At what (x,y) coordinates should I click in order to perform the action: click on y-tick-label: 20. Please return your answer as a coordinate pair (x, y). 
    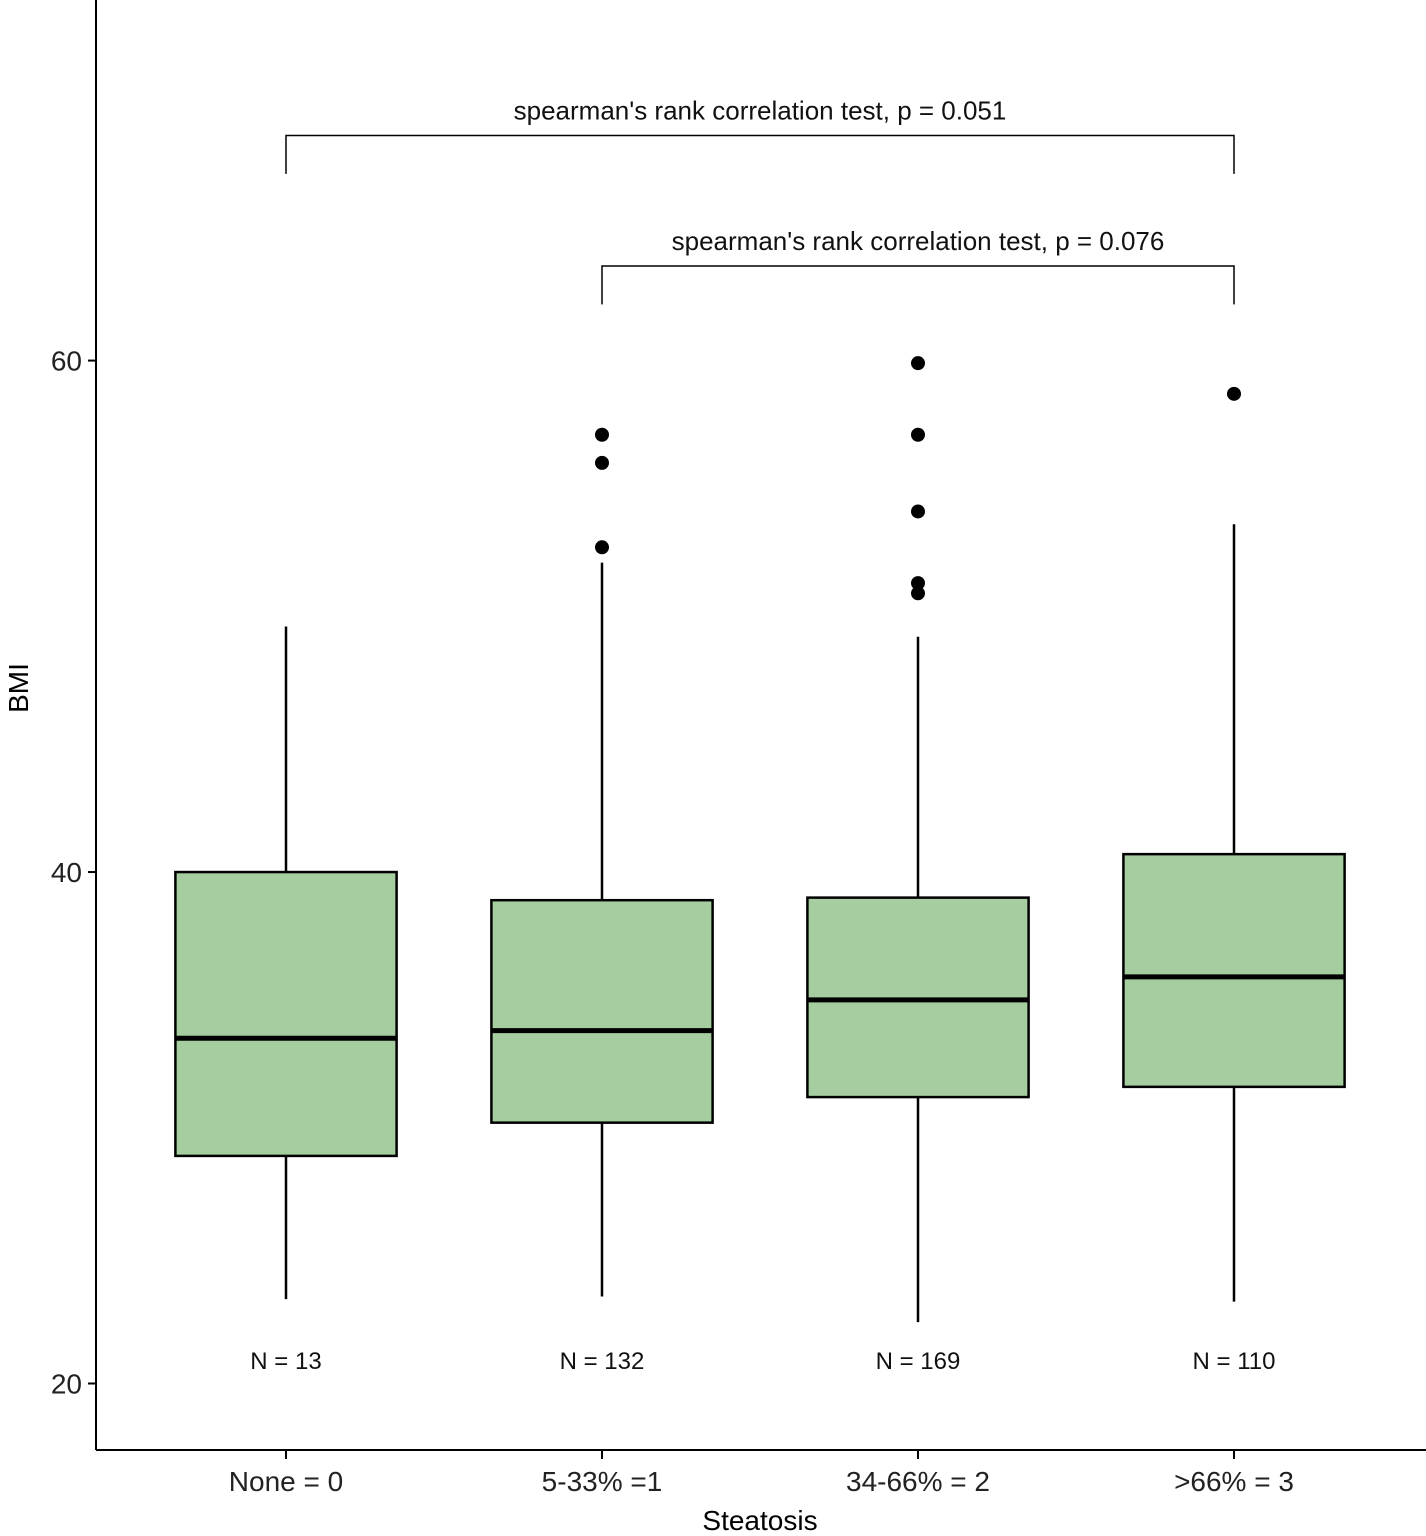
    Looking at the image, I should click on (66, 1384).